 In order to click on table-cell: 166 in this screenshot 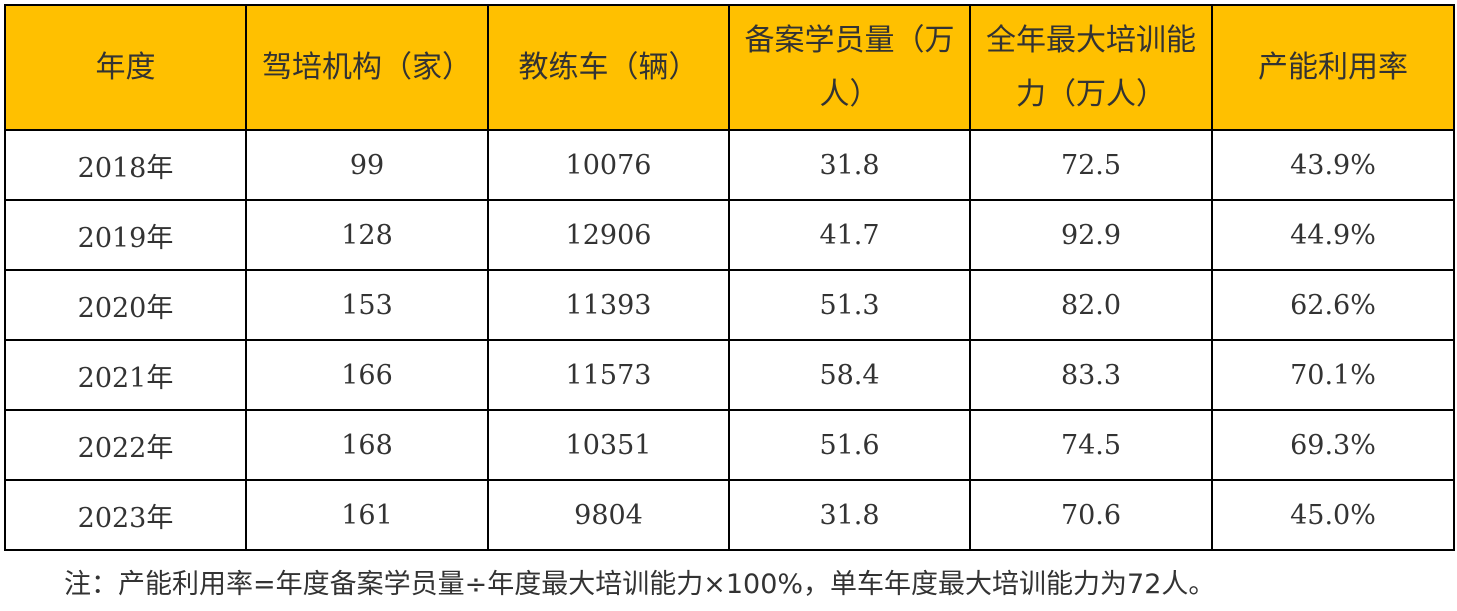, I will do `click(367, 375)`.